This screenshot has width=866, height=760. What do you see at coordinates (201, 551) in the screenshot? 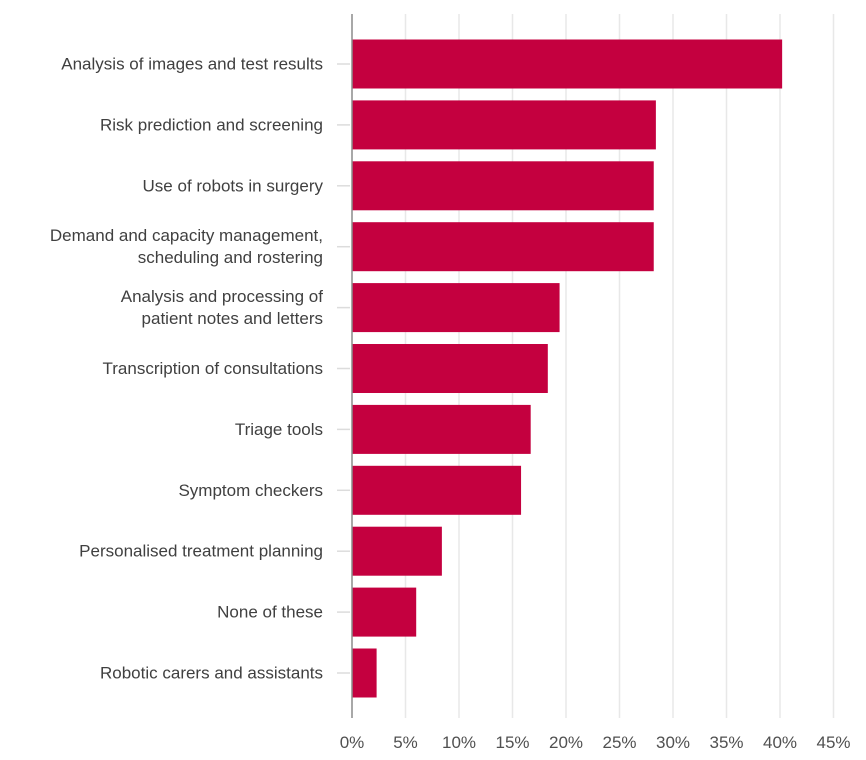
I see `category-label-8: Personalised treatment planning` at bounding box center [201, 551].